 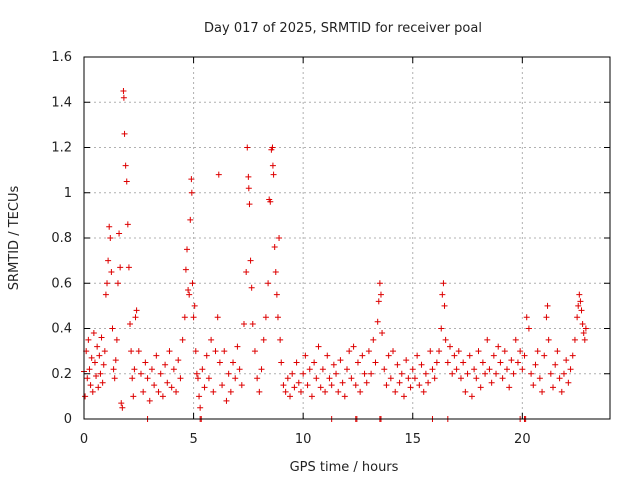 What do you see at coordinates (61, 374) in the screenshot?
I see `y-tick-label: 0.2` at bounding box center [61, 374].